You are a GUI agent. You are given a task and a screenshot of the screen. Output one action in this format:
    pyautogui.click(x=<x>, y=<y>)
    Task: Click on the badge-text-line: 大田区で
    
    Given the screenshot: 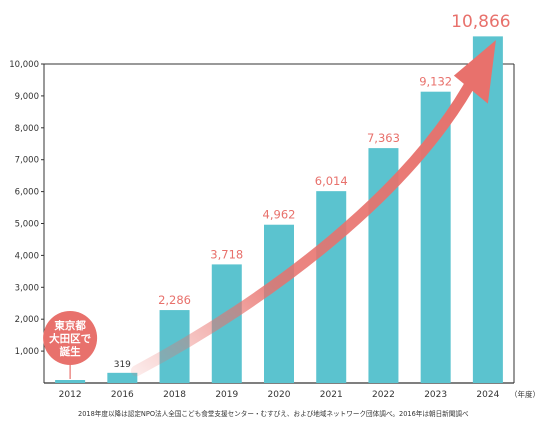 What is the action you would take?
    pyautogui.click(x=70, y=338)
    